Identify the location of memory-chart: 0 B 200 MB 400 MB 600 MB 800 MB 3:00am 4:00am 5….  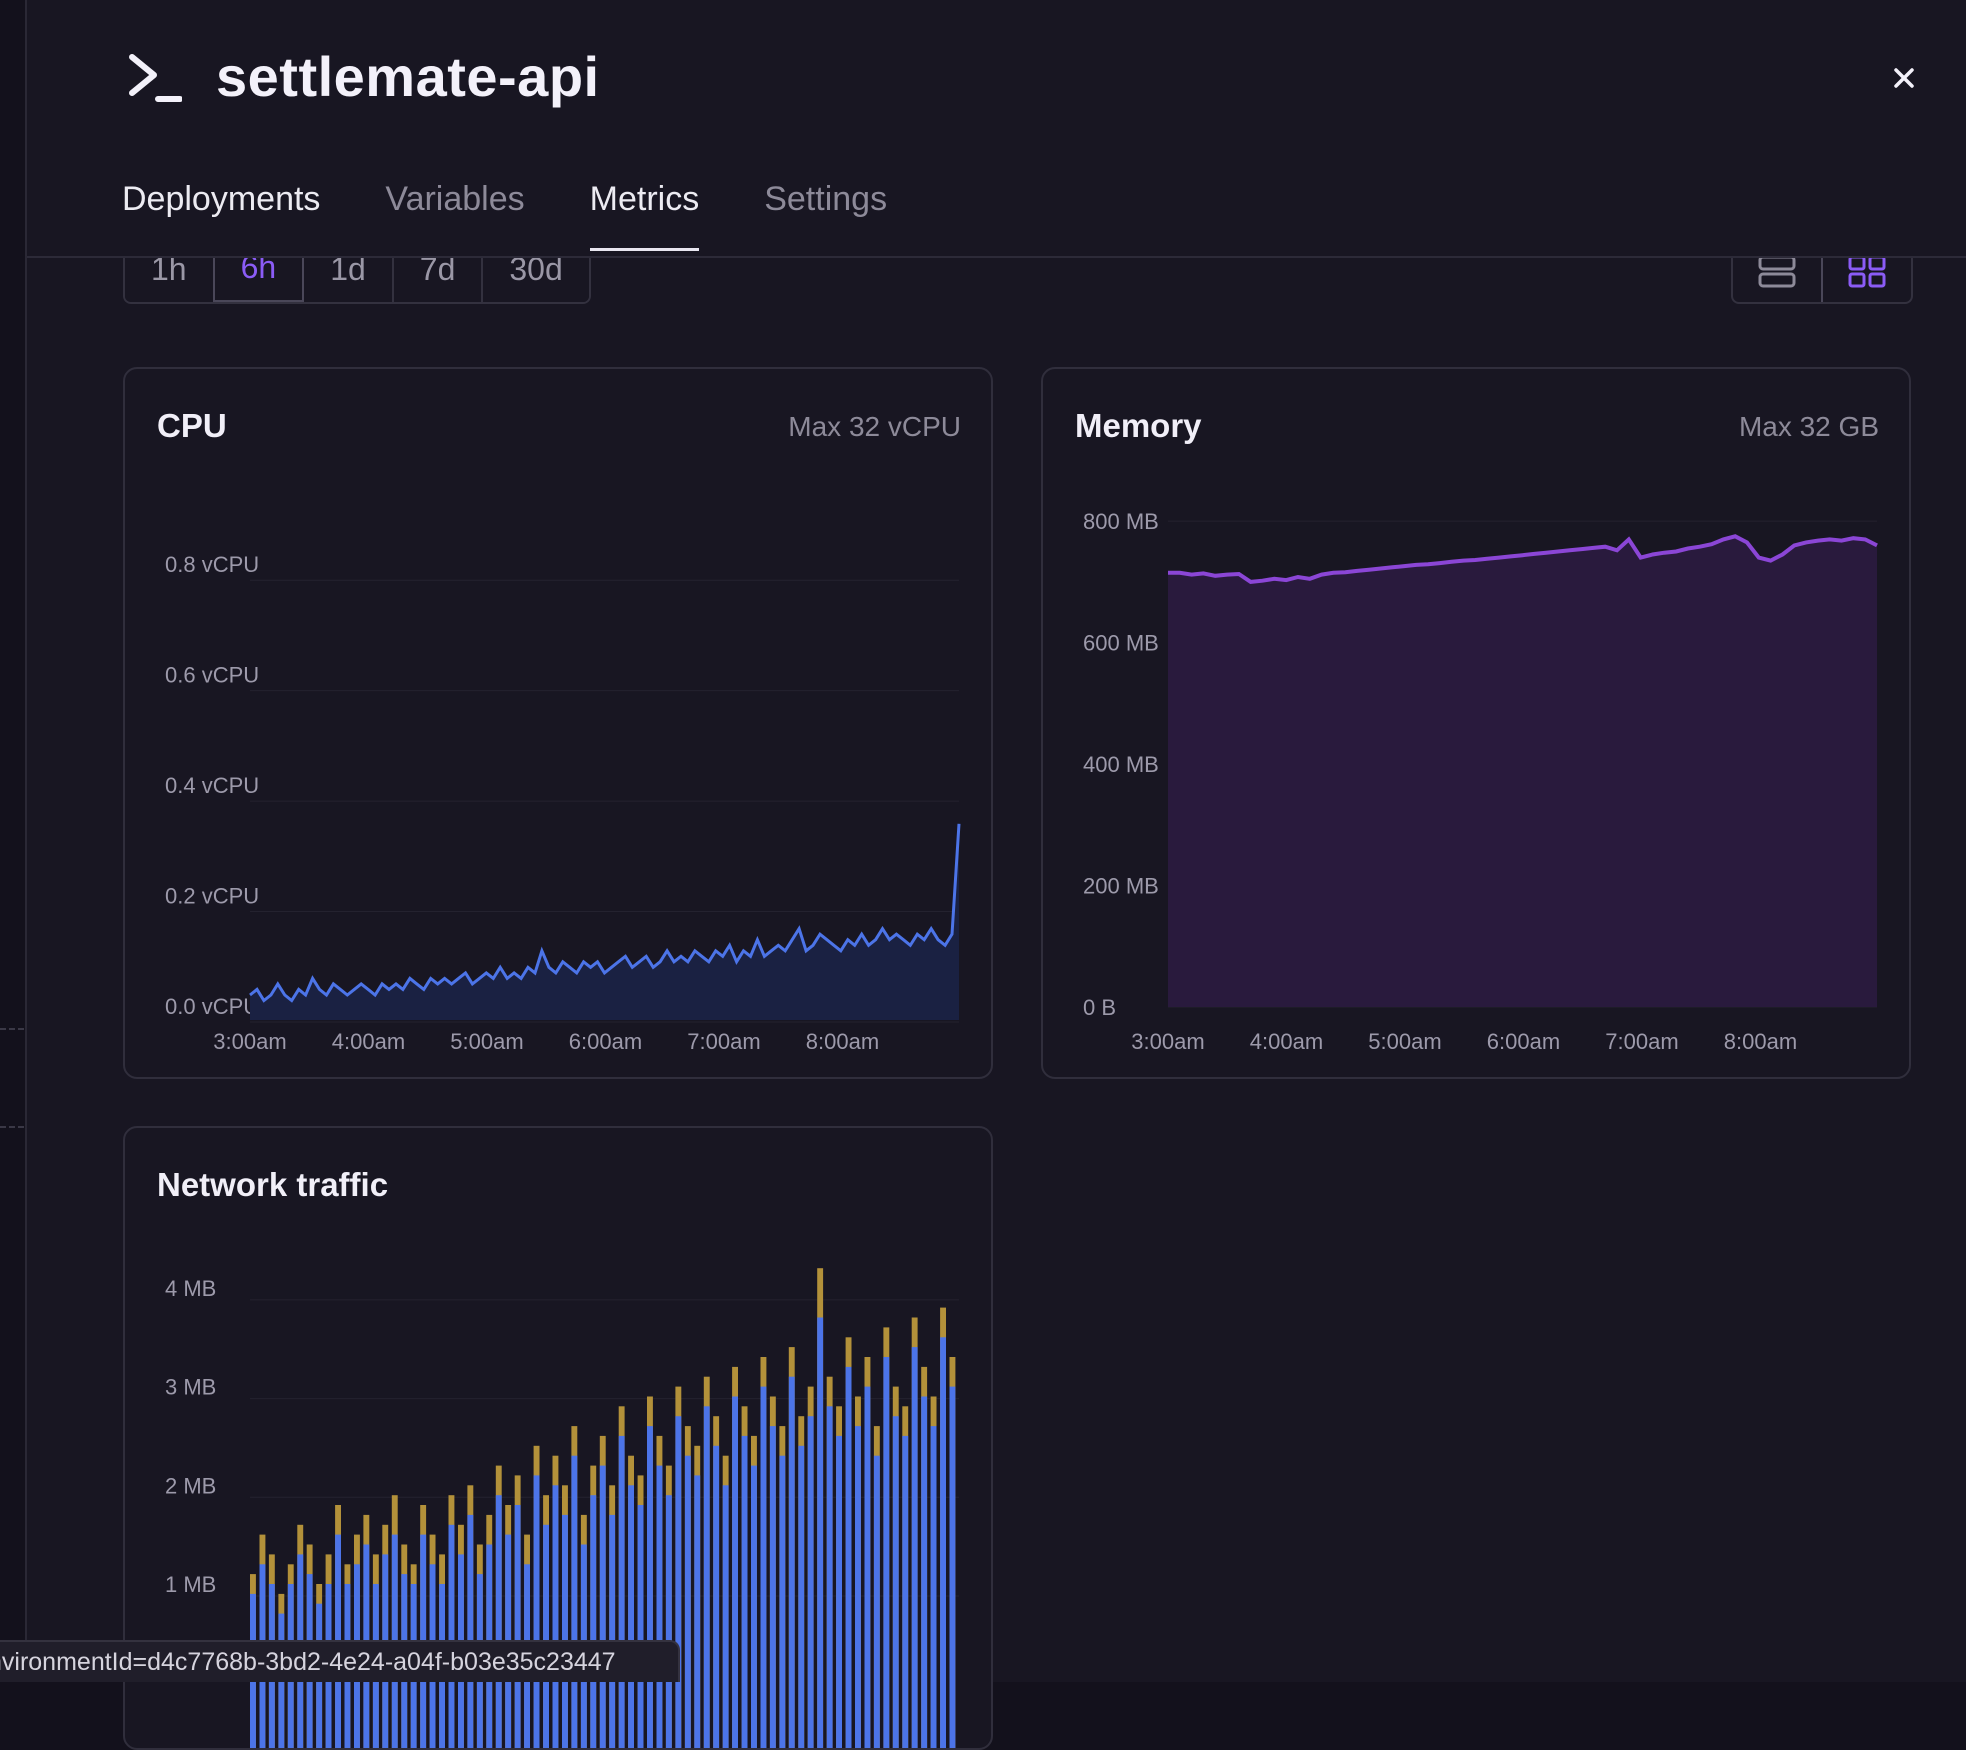
(1480, 781).